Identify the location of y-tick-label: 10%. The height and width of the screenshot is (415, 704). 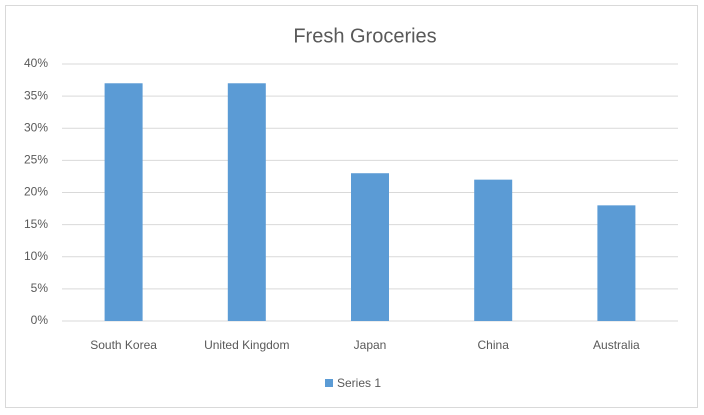
(36, 256).